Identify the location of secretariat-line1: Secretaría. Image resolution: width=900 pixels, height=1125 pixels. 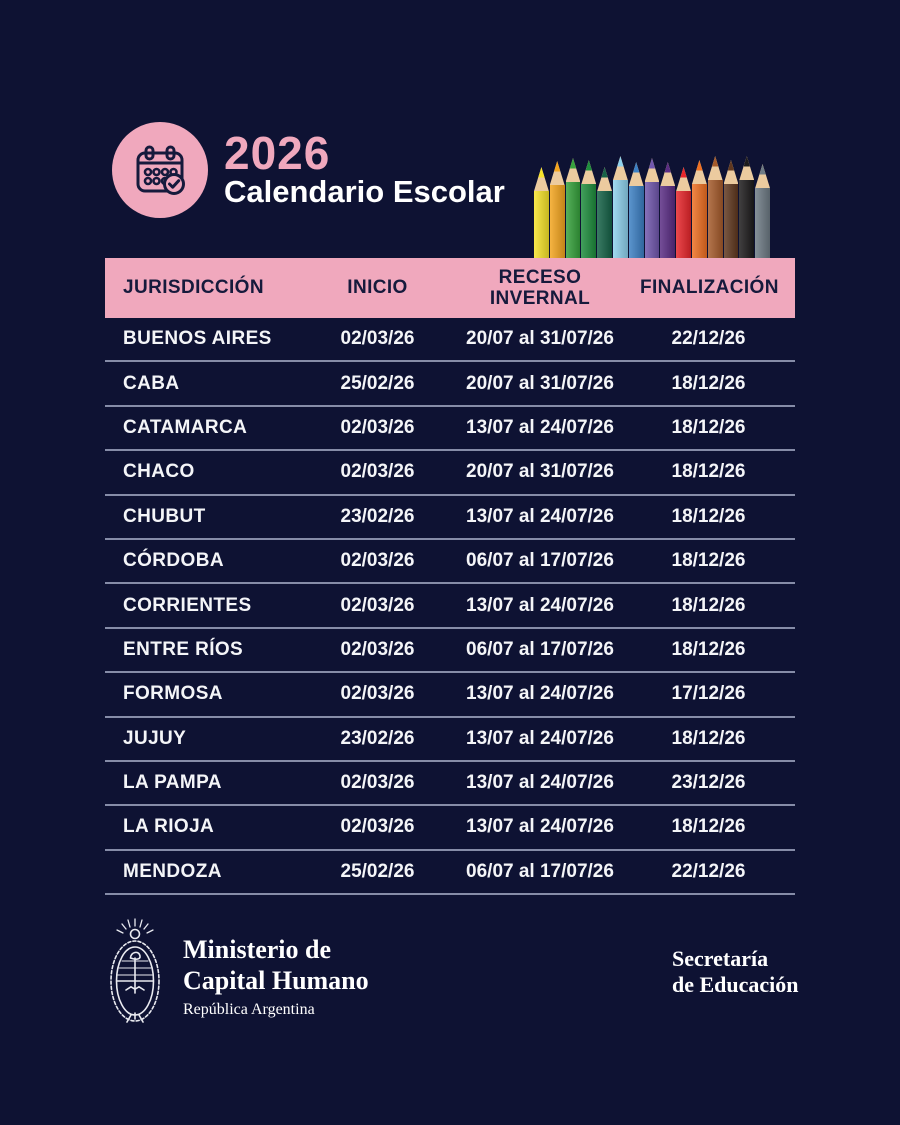
(720, 958).